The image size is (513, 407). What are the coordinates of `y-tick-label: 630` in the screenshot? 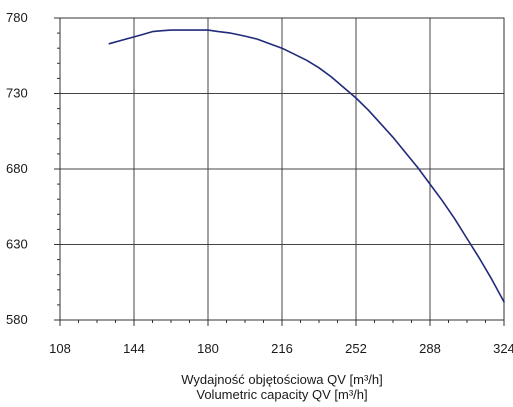 It's located at (17, 244).